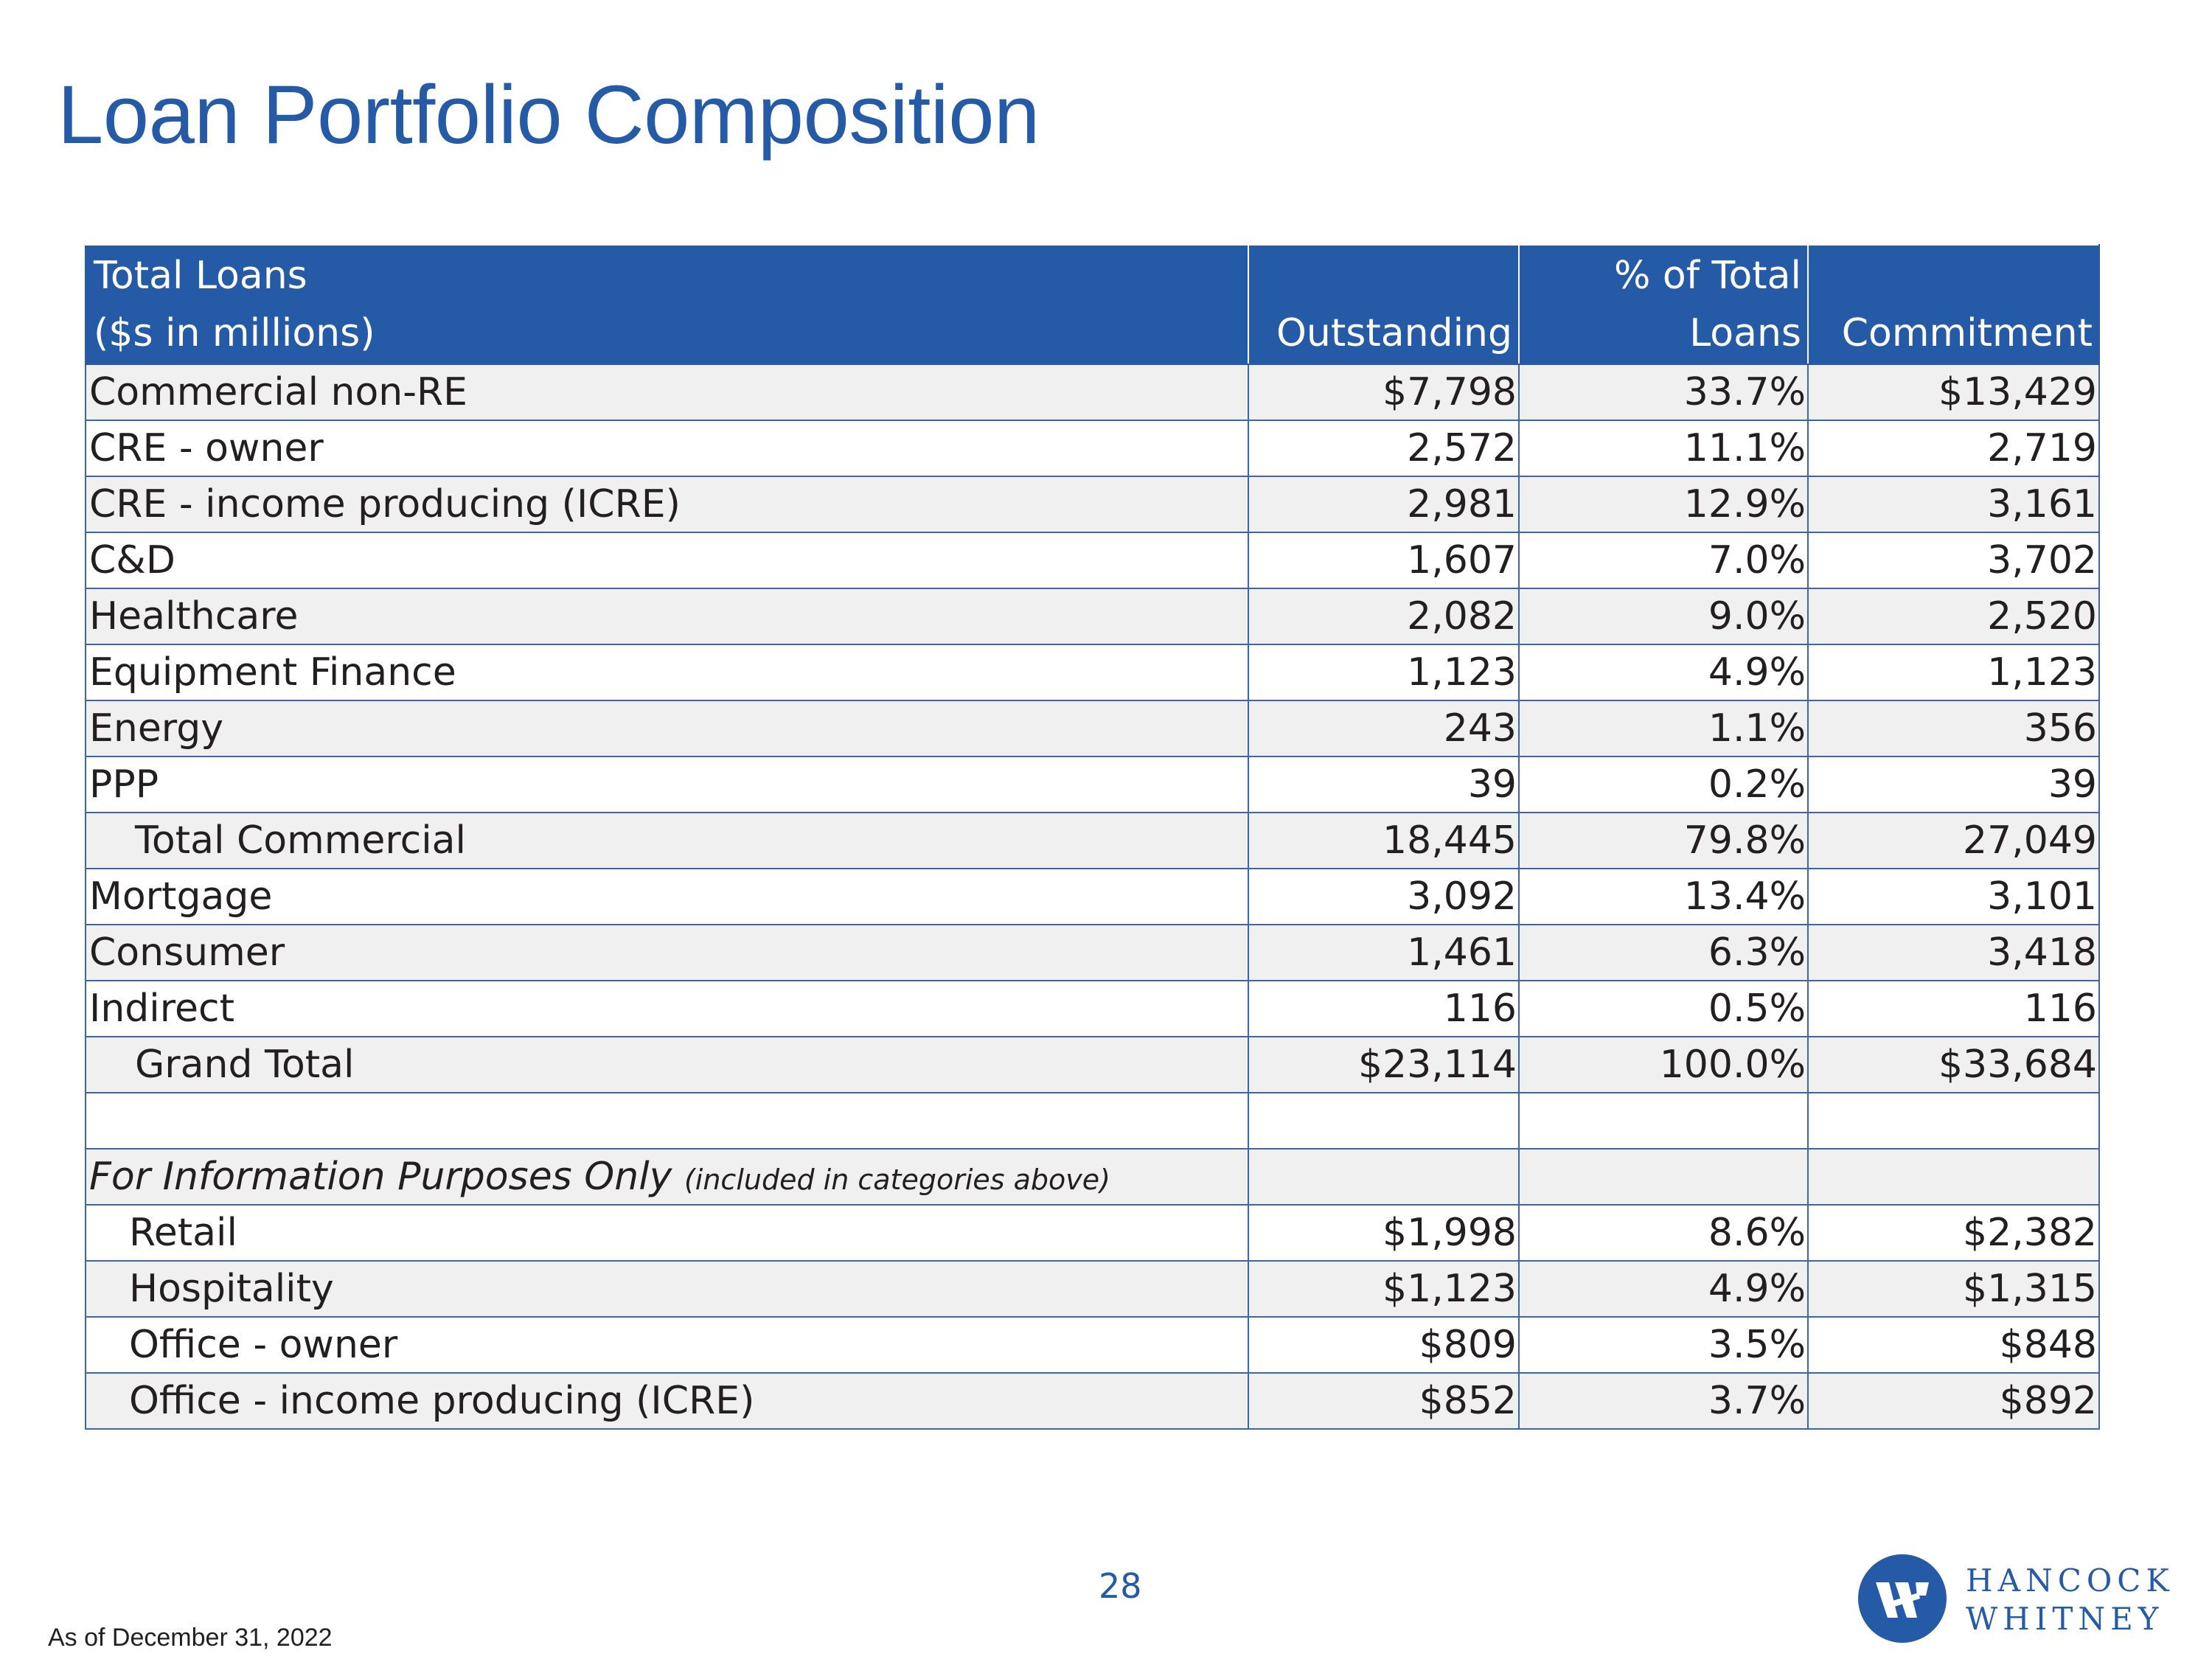 This screenshot has width=2212, height=1659. Describe the element at coordinates (667, 728) in the screenshot. I see `row-label: Energy` at that location.